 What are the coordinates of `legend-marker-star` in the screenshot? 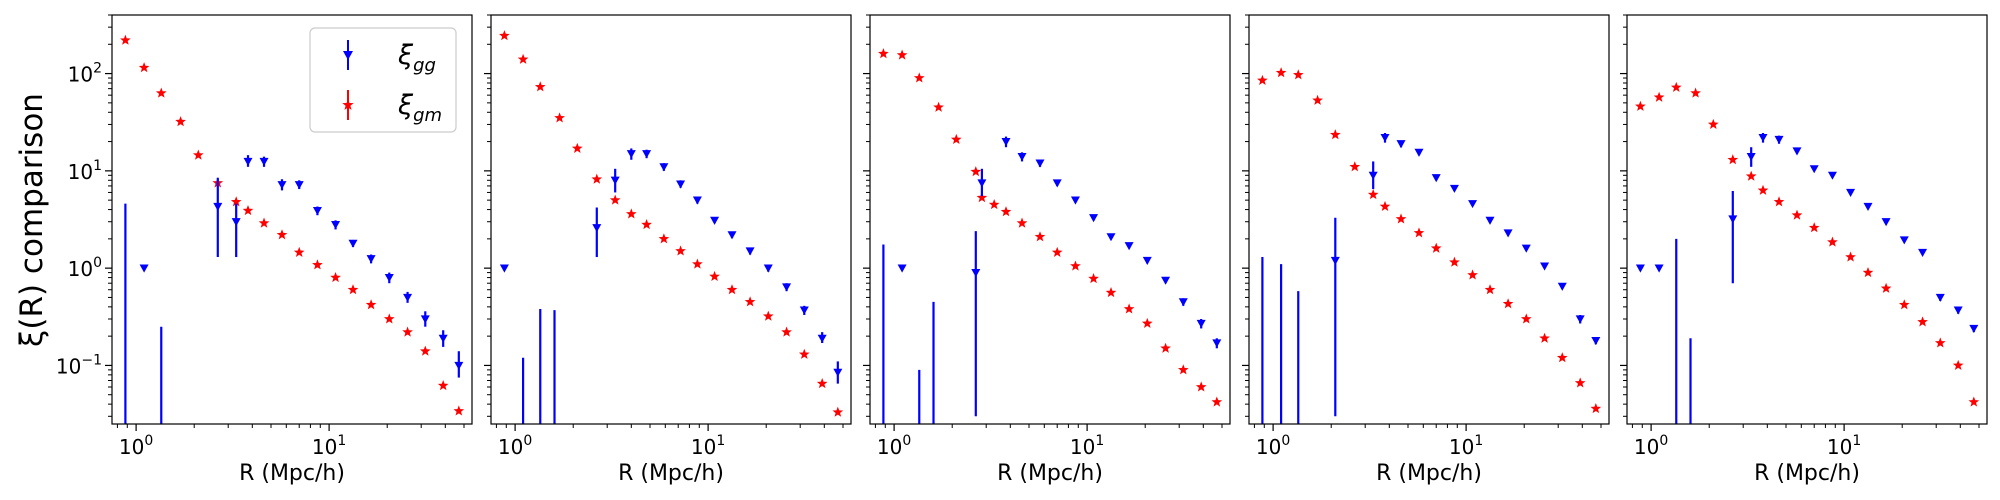 It's located at (348, 104).